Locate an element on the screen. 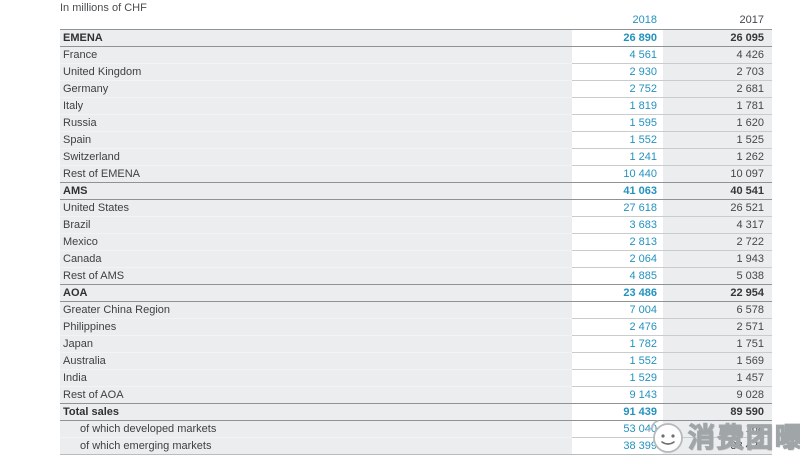  value-2017: 4 317 is located at coordinates (717, 225).